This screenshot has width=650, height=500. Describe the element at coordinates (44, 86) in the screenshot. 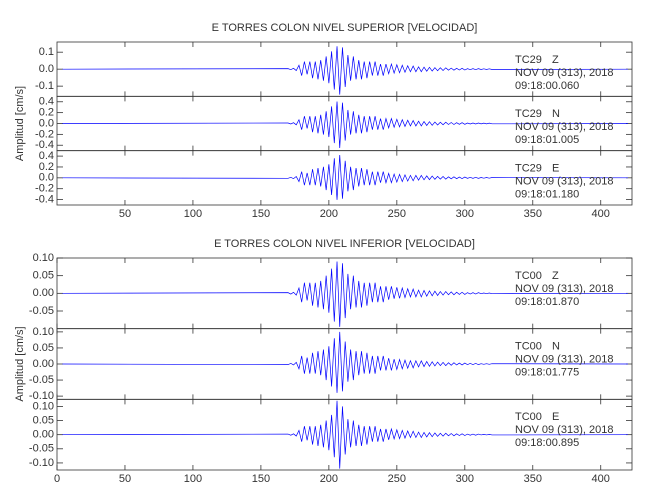

I see `y-tick-label: -0.1` at that location.